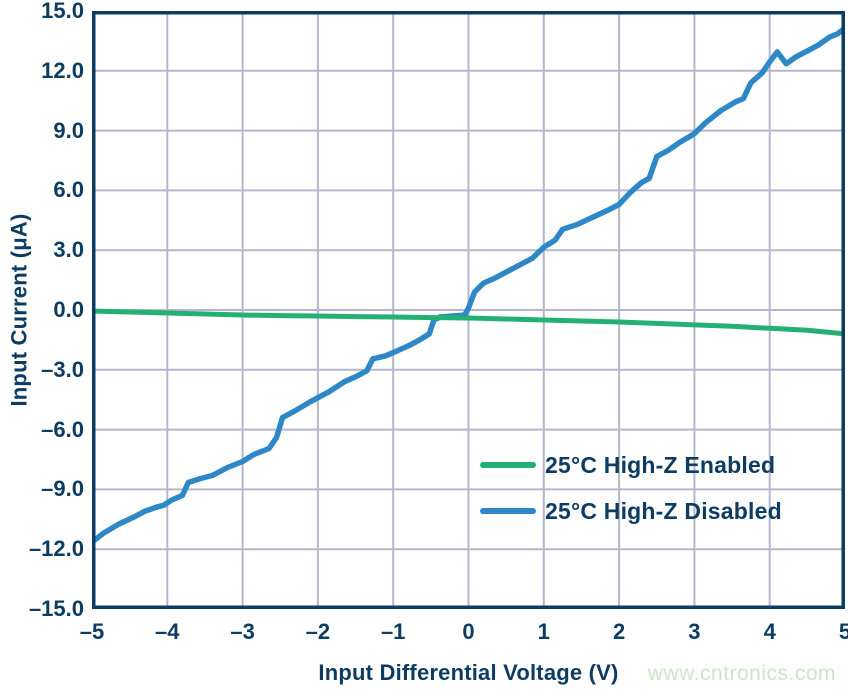 This screenshot has width=848, height=698. I want to click on legend-swatch-25-c-high-z-disabled, so click(508, 511).